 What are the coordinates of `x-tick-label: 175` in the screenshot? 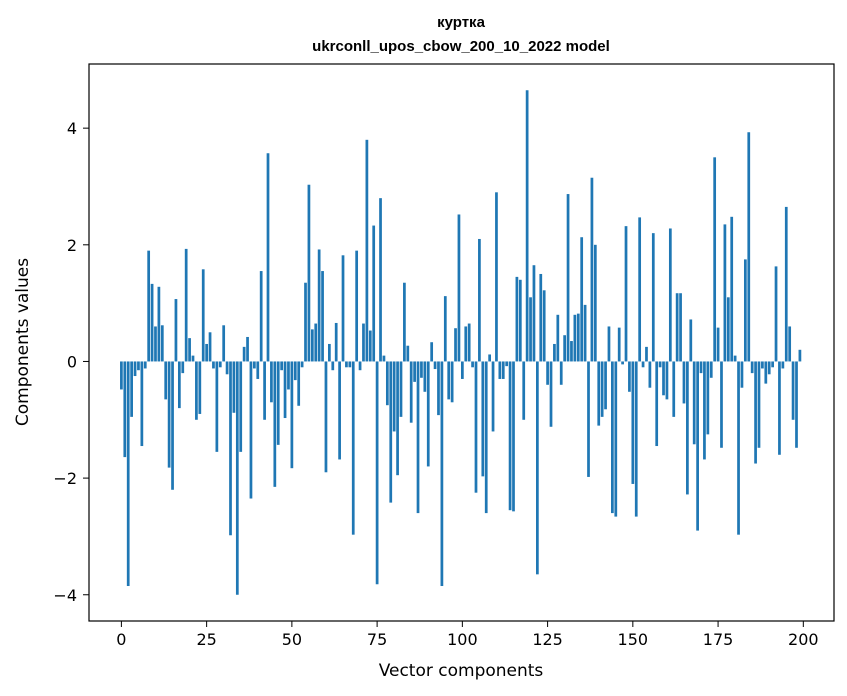 It's located at (718, 639).